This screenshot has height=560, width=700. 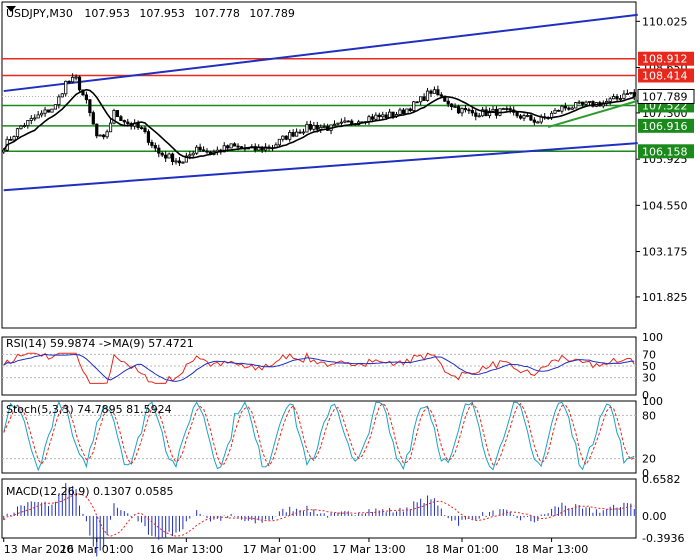 What do you see at coordinates (665, 96) in the screenshot?
I see `current-price-label: 107.789` at bounding box center [665, 96].